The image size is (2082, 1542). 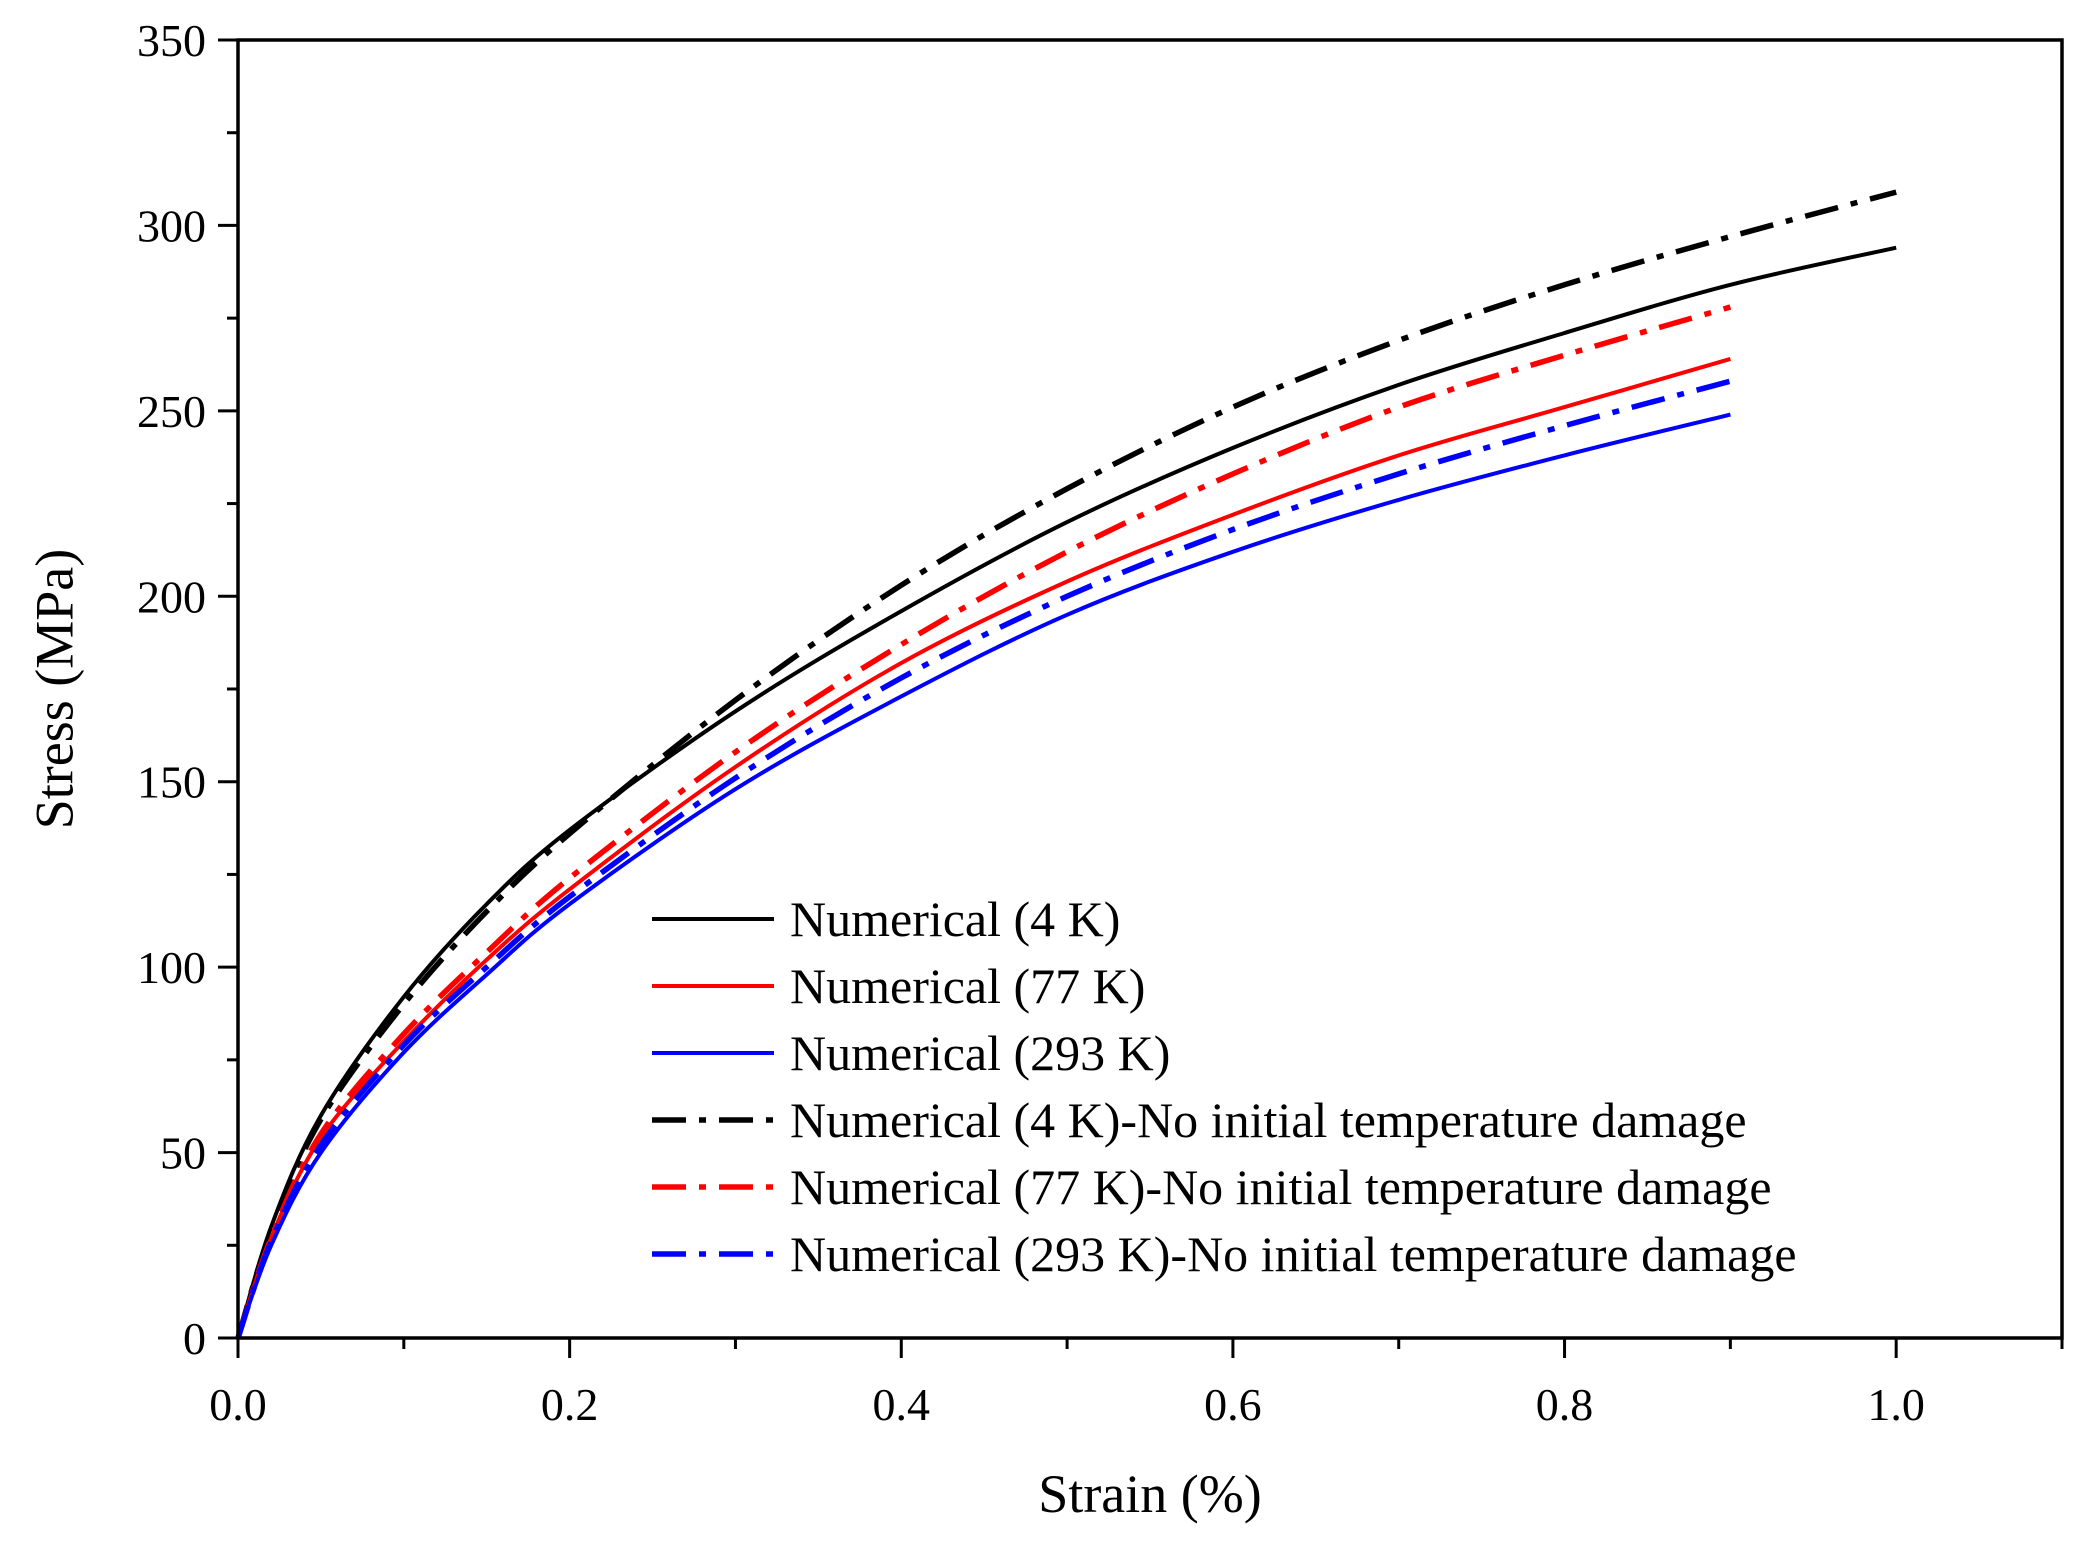 I want to click on legend-label-3: Numerical (293 K), so click(x=980, y=1053).